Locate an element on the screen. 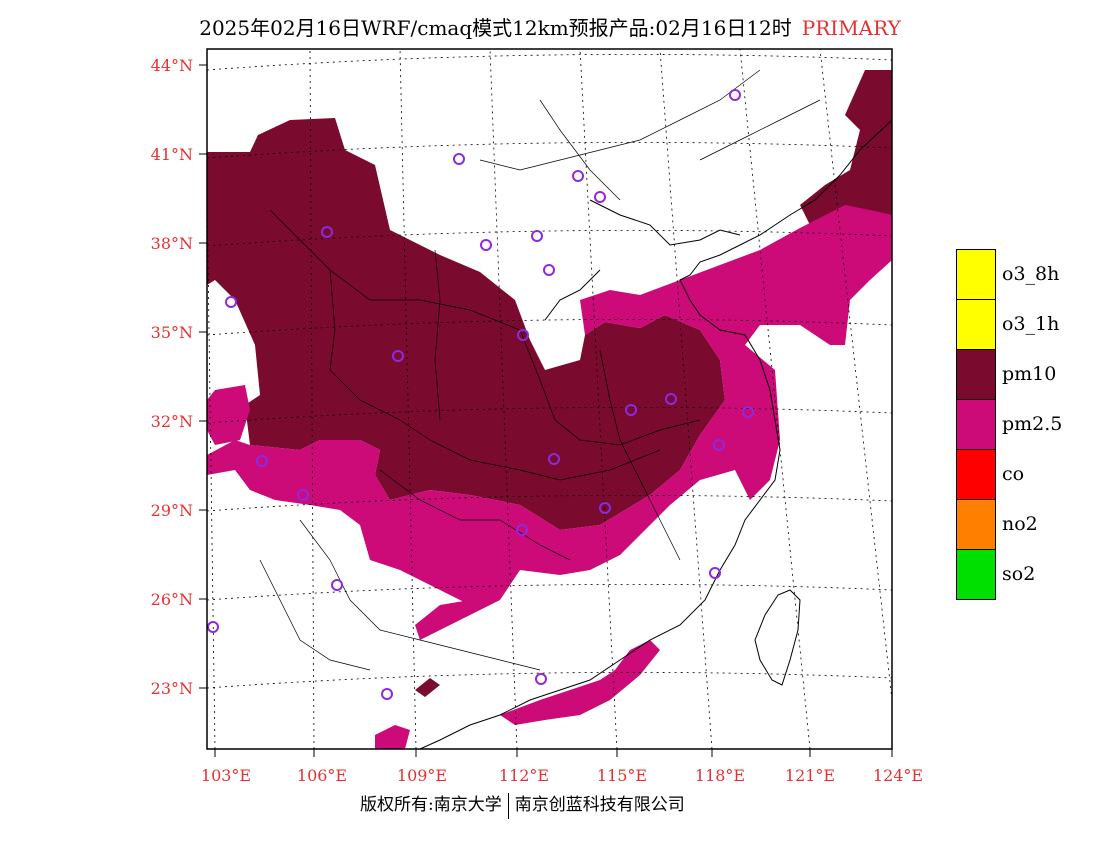 This screenshot has height=850, width=1100. legend-label: pm2.5 is located at coordinates (1032, 424).